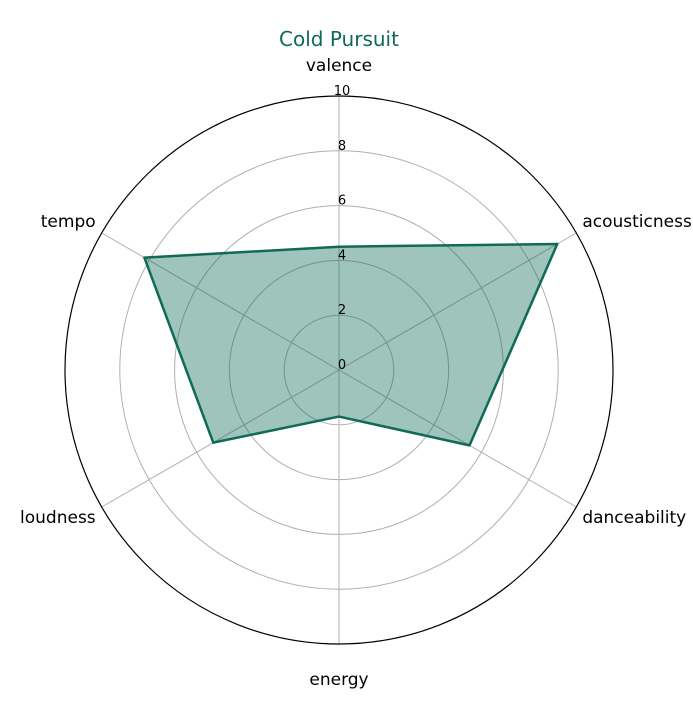  Describe the element at coordinates (634, 518) in the screenshot. I see `category-label-danceability: danceability` at that location.